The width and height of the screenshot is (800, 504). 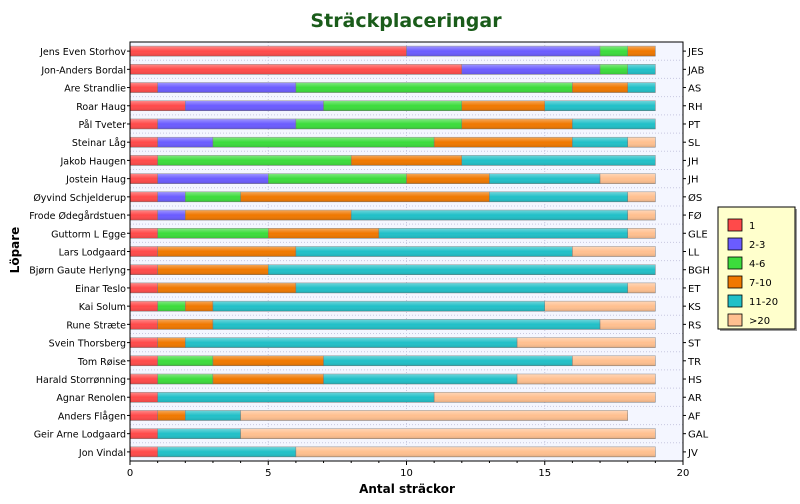 I want to click on category-label: Jakob Haugen, so click(x=92, y=161).